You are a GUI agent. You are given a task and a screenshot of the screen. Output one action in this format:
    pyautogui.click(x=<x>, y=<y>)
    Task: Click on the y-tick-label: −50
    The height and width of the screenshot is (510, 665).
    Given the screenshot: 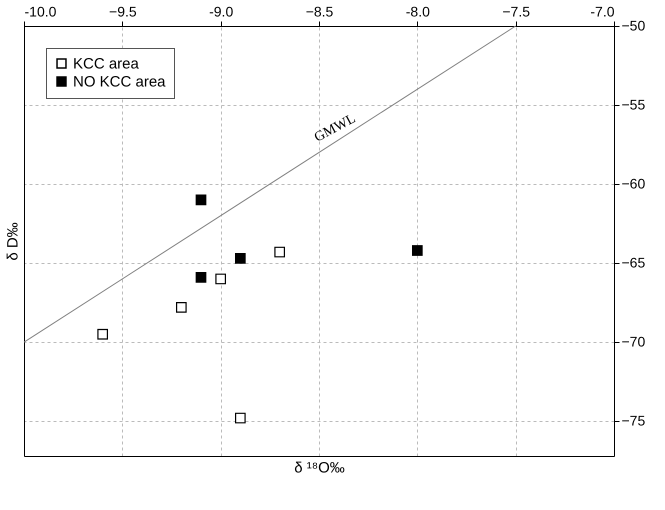 What is the action you would take?
    pyautogui.click(x=634, y=26)
    